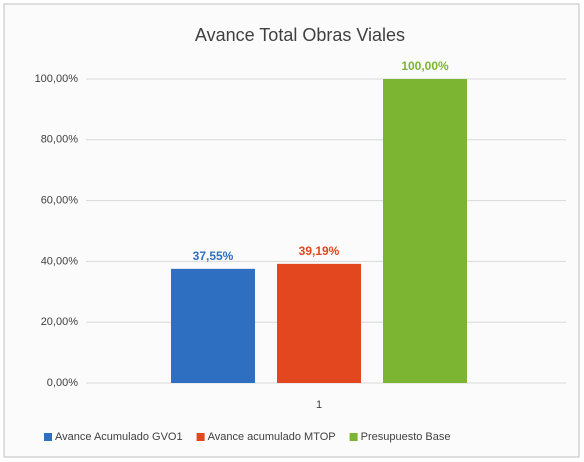 The image size is (584, 462). Describe the element at coordinates (60, 201) in the screenshot. I see `y-tick-label: 60,00%` at that location.